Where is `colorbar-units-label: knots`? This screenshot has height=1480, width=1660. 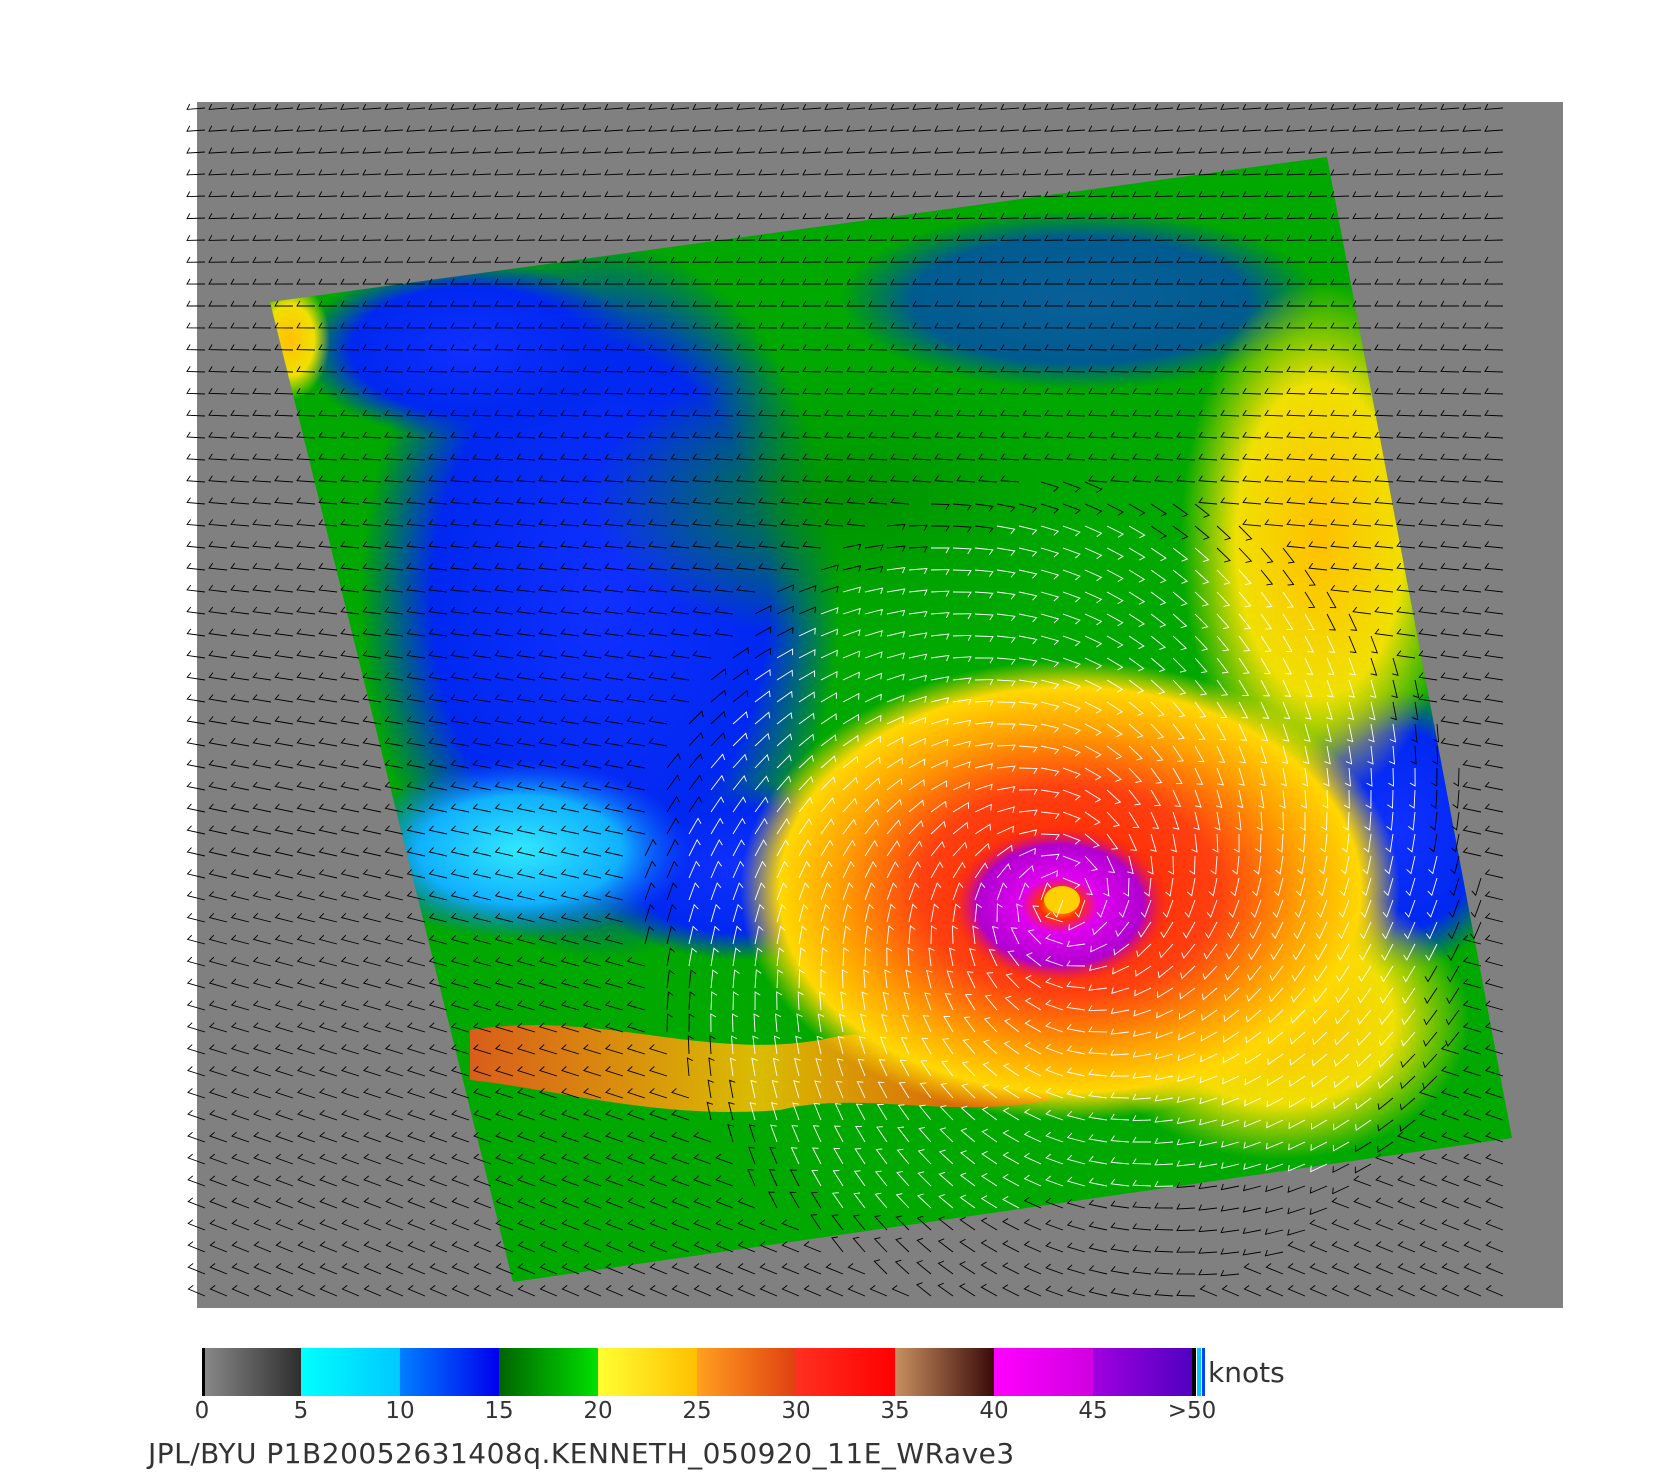 colorbar-units-label: knots is located at coordinates (1246, 1372).